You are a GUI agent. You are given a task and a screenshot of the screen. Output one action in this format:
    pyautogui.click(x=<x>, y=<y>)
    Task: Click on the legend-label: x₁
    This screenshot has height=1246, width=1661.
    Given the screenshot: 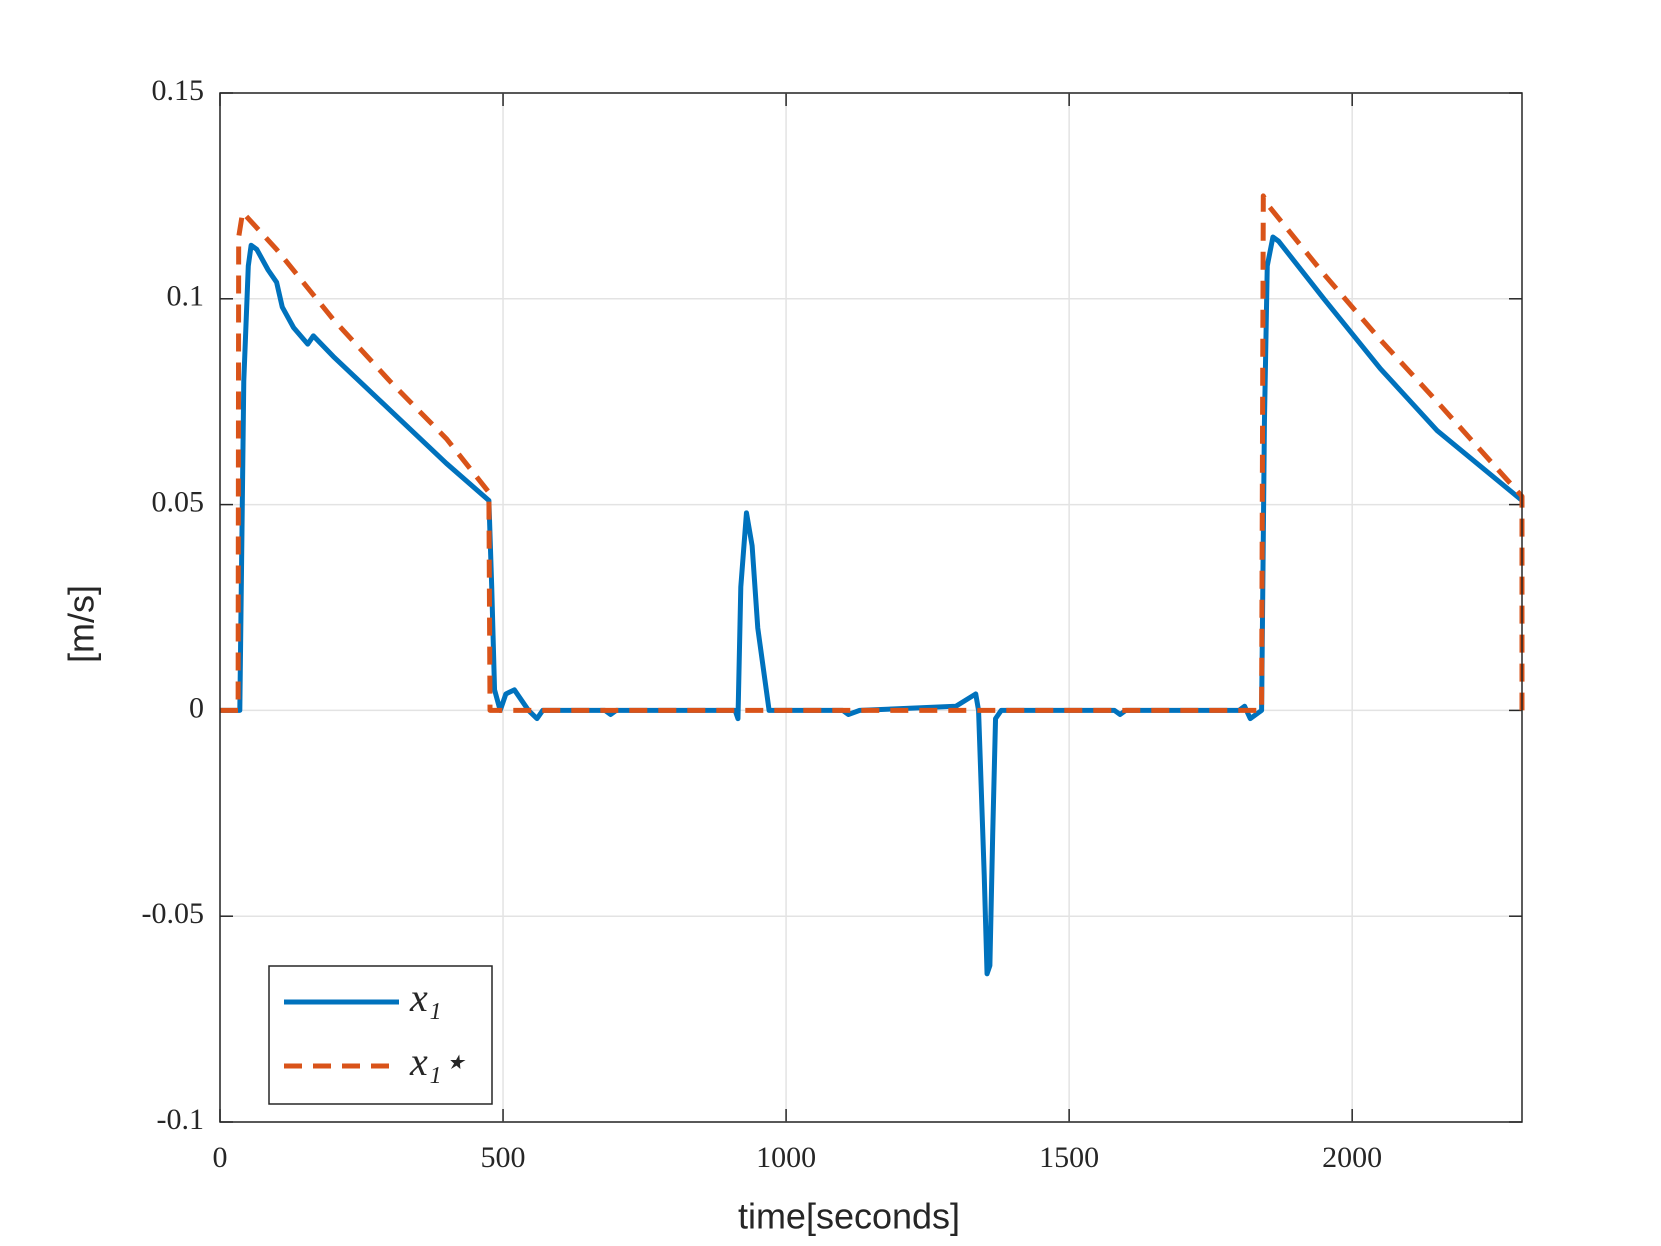 What is the action you would take?
    pyautogui.click(x=425, y=997)
    